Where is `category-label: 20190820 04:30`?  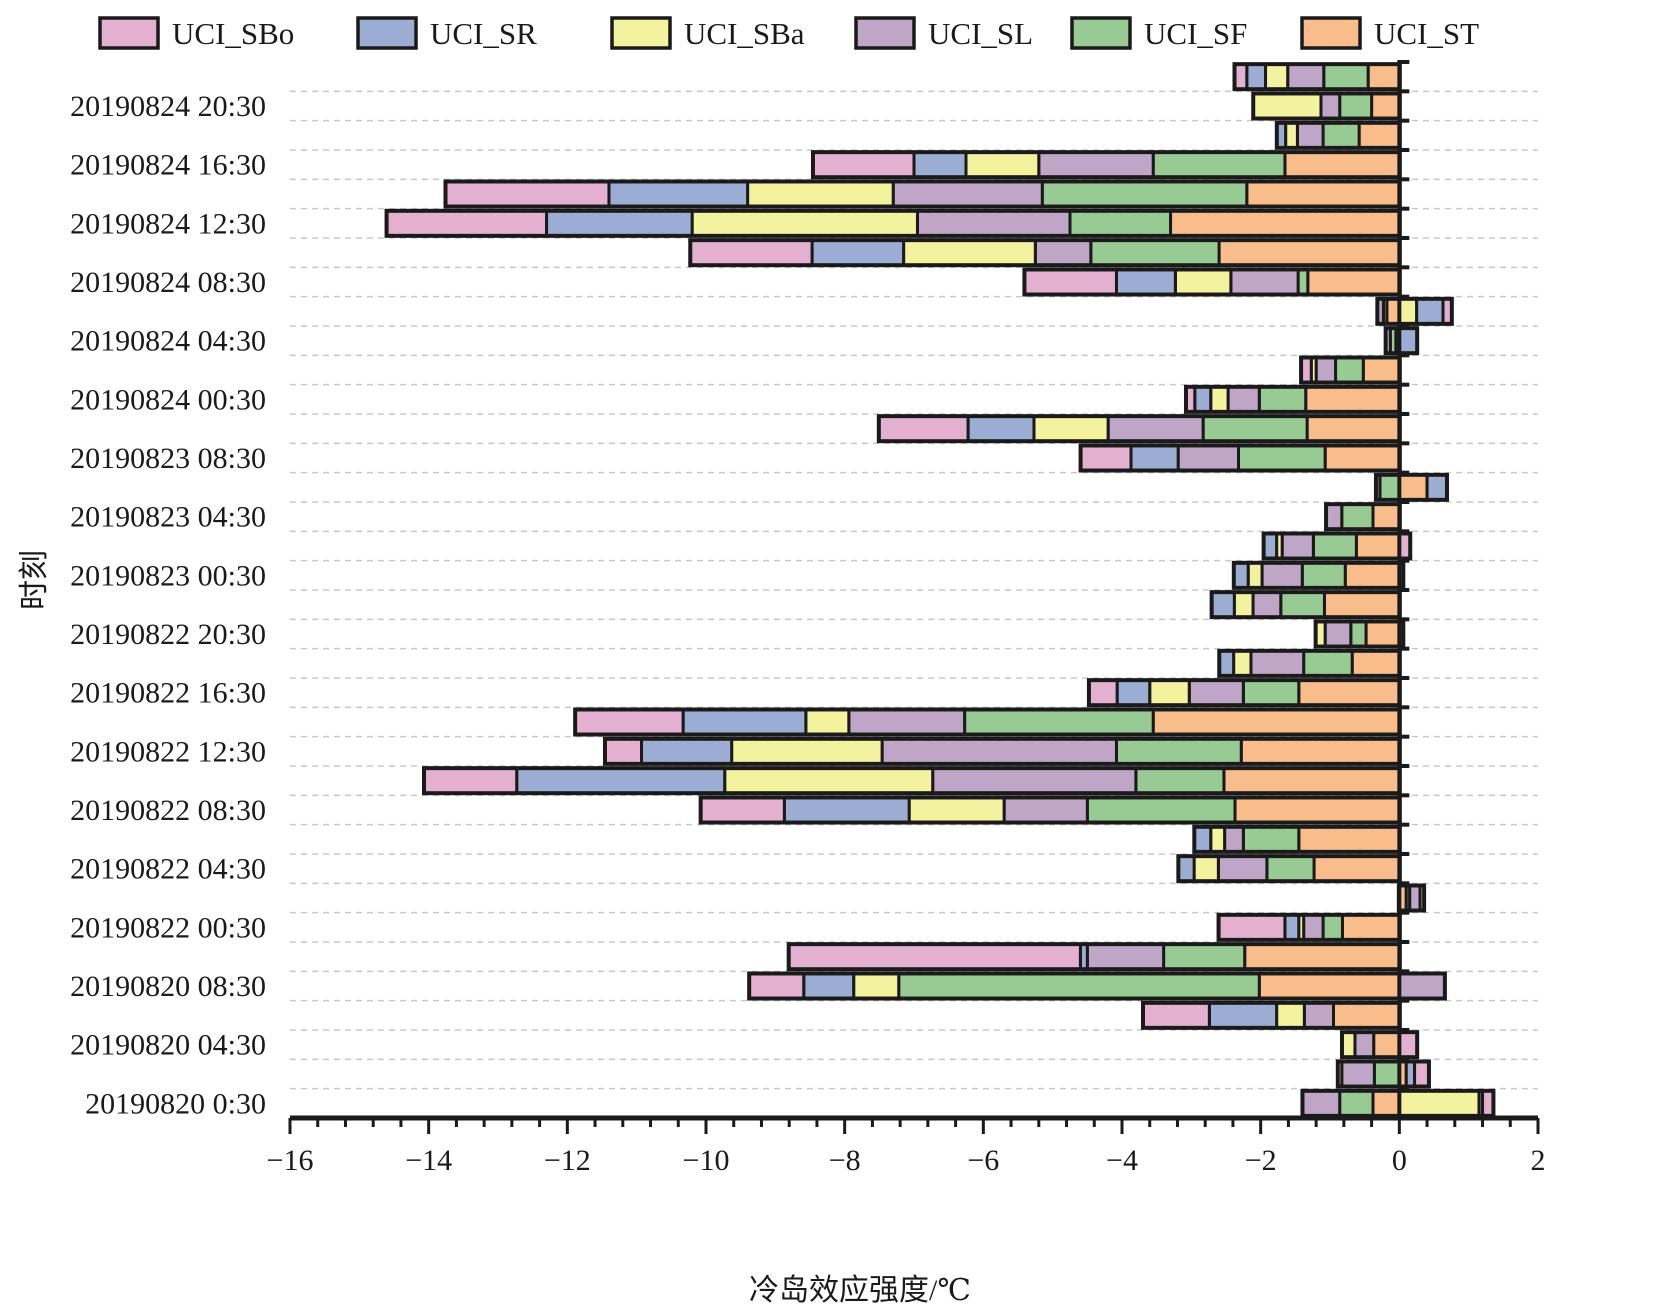 category-label: 20190820 04:30 is located at coordinates (168, 1045).